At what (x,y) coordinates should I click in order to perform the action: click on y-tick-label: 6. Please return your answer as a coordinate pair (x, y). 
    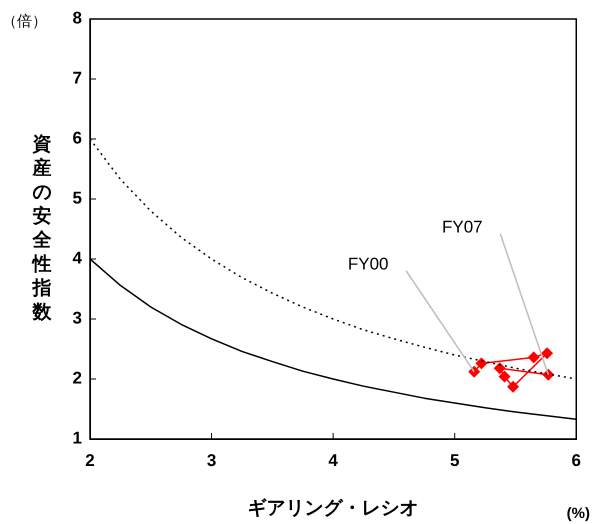
    Looking at the image, I should click on (77, 138).